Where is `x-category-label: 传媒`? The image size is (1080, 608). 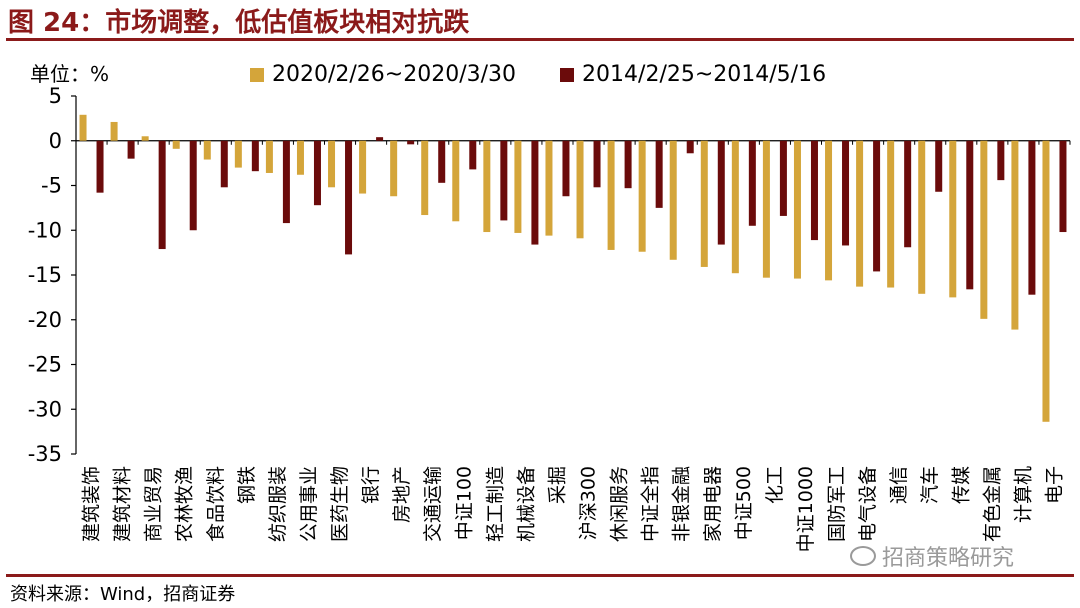 x-category-label: 传媒 is located at coordinates (961, 485).